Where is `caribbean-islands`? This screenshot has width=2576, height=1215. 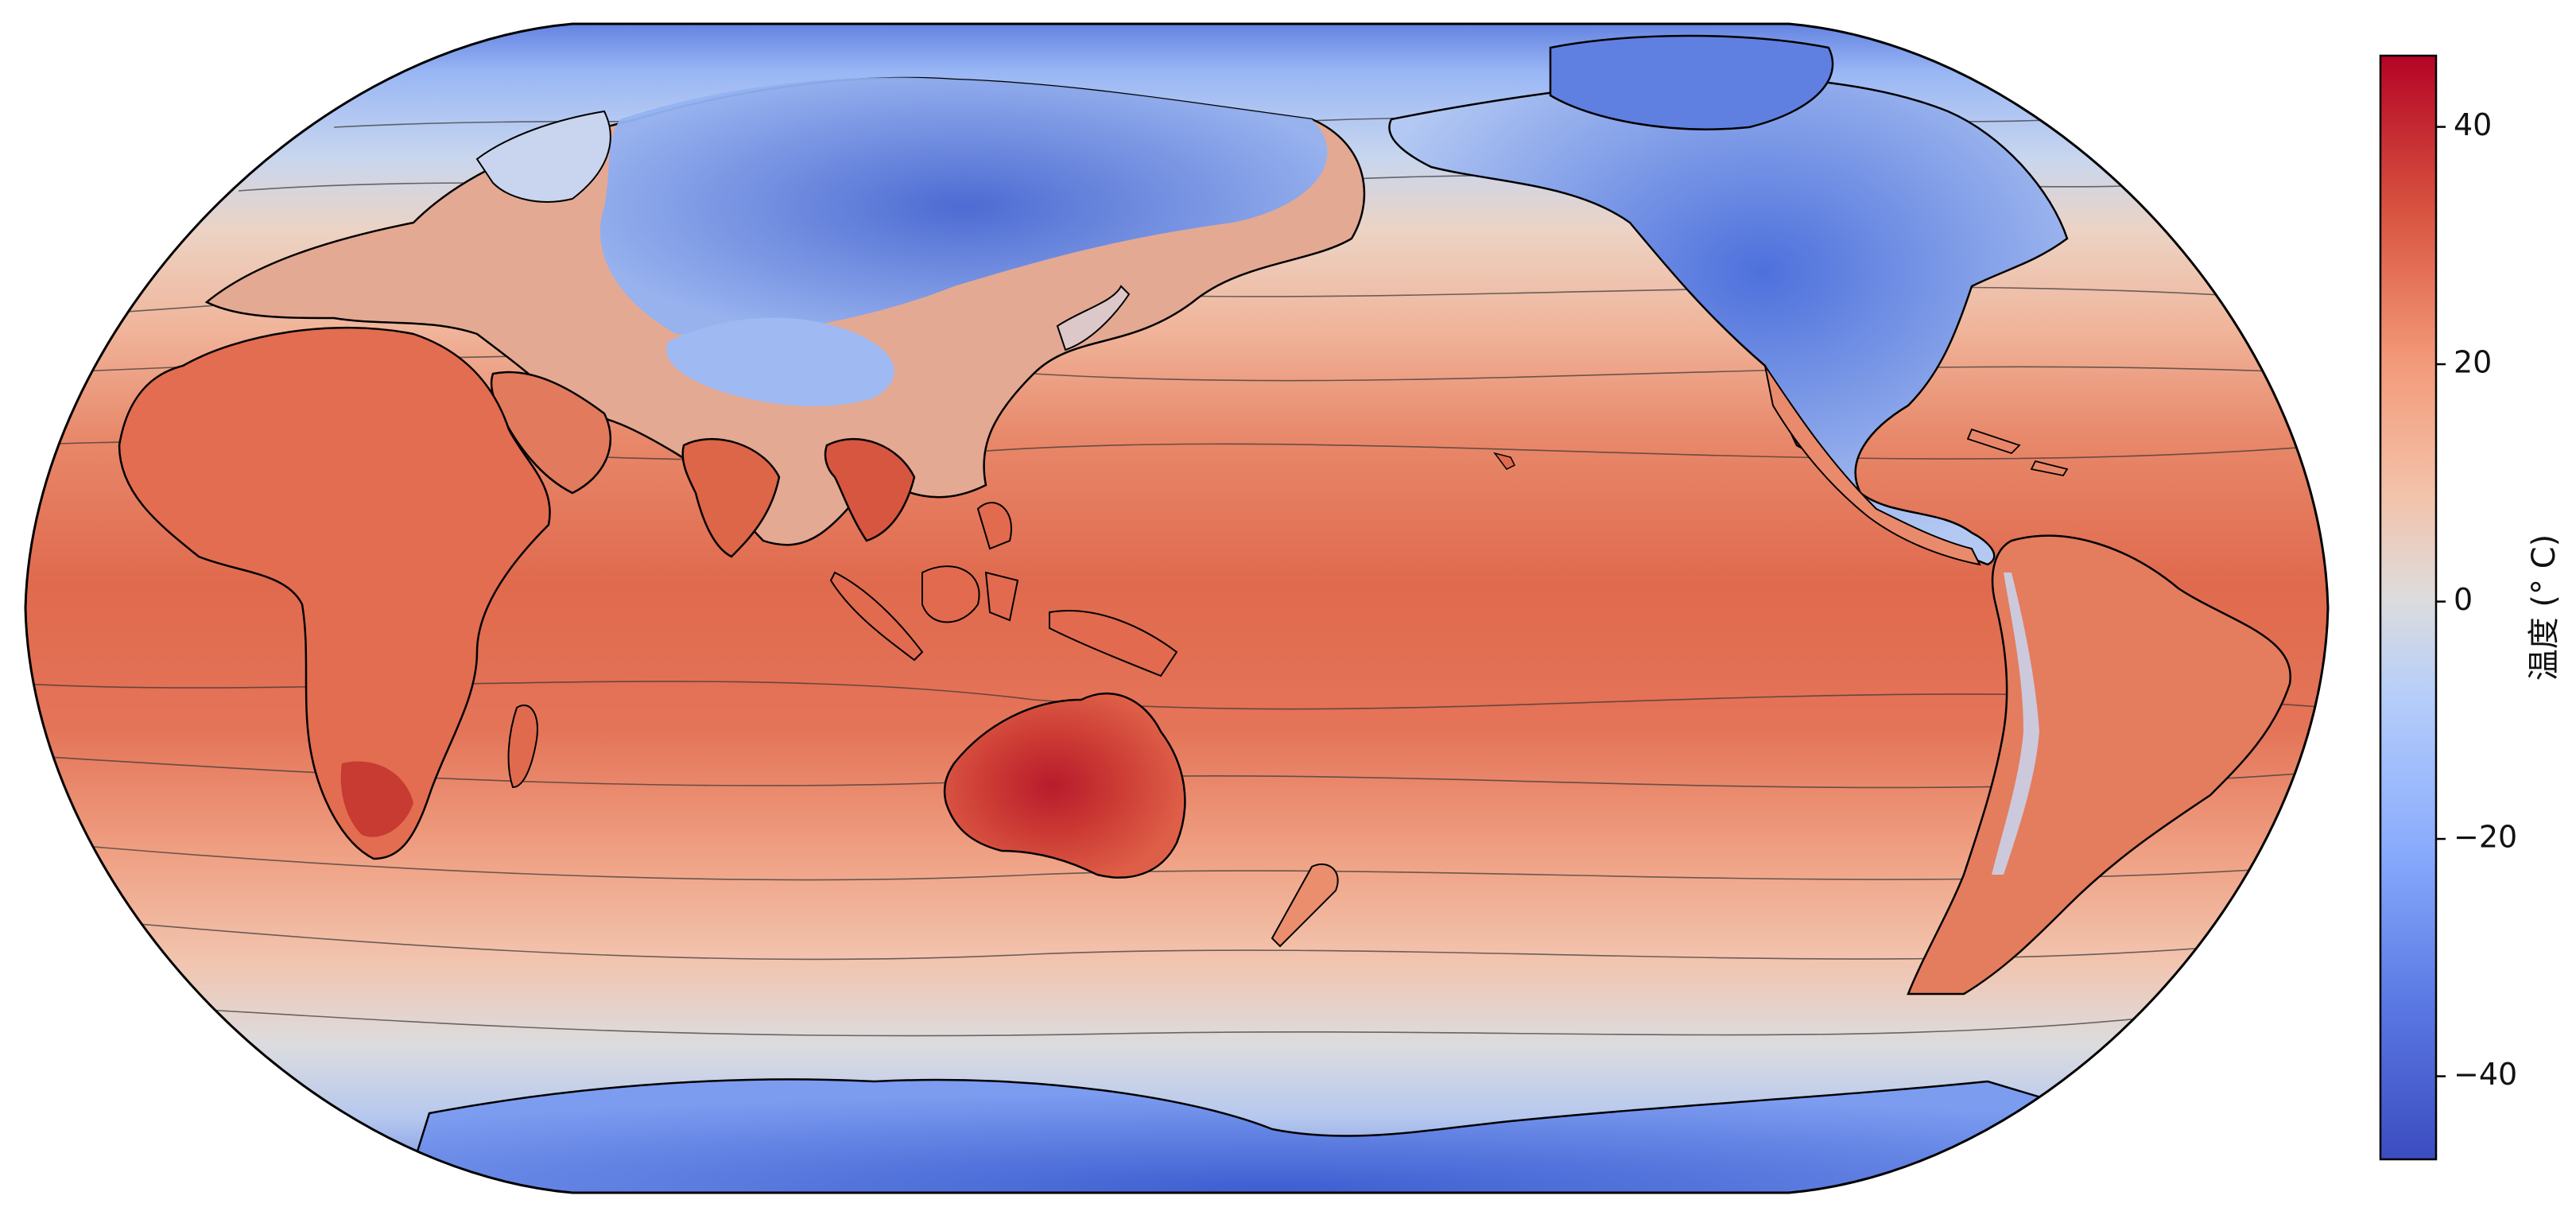 caribbean-islands is located at coordinates (2017, 453).